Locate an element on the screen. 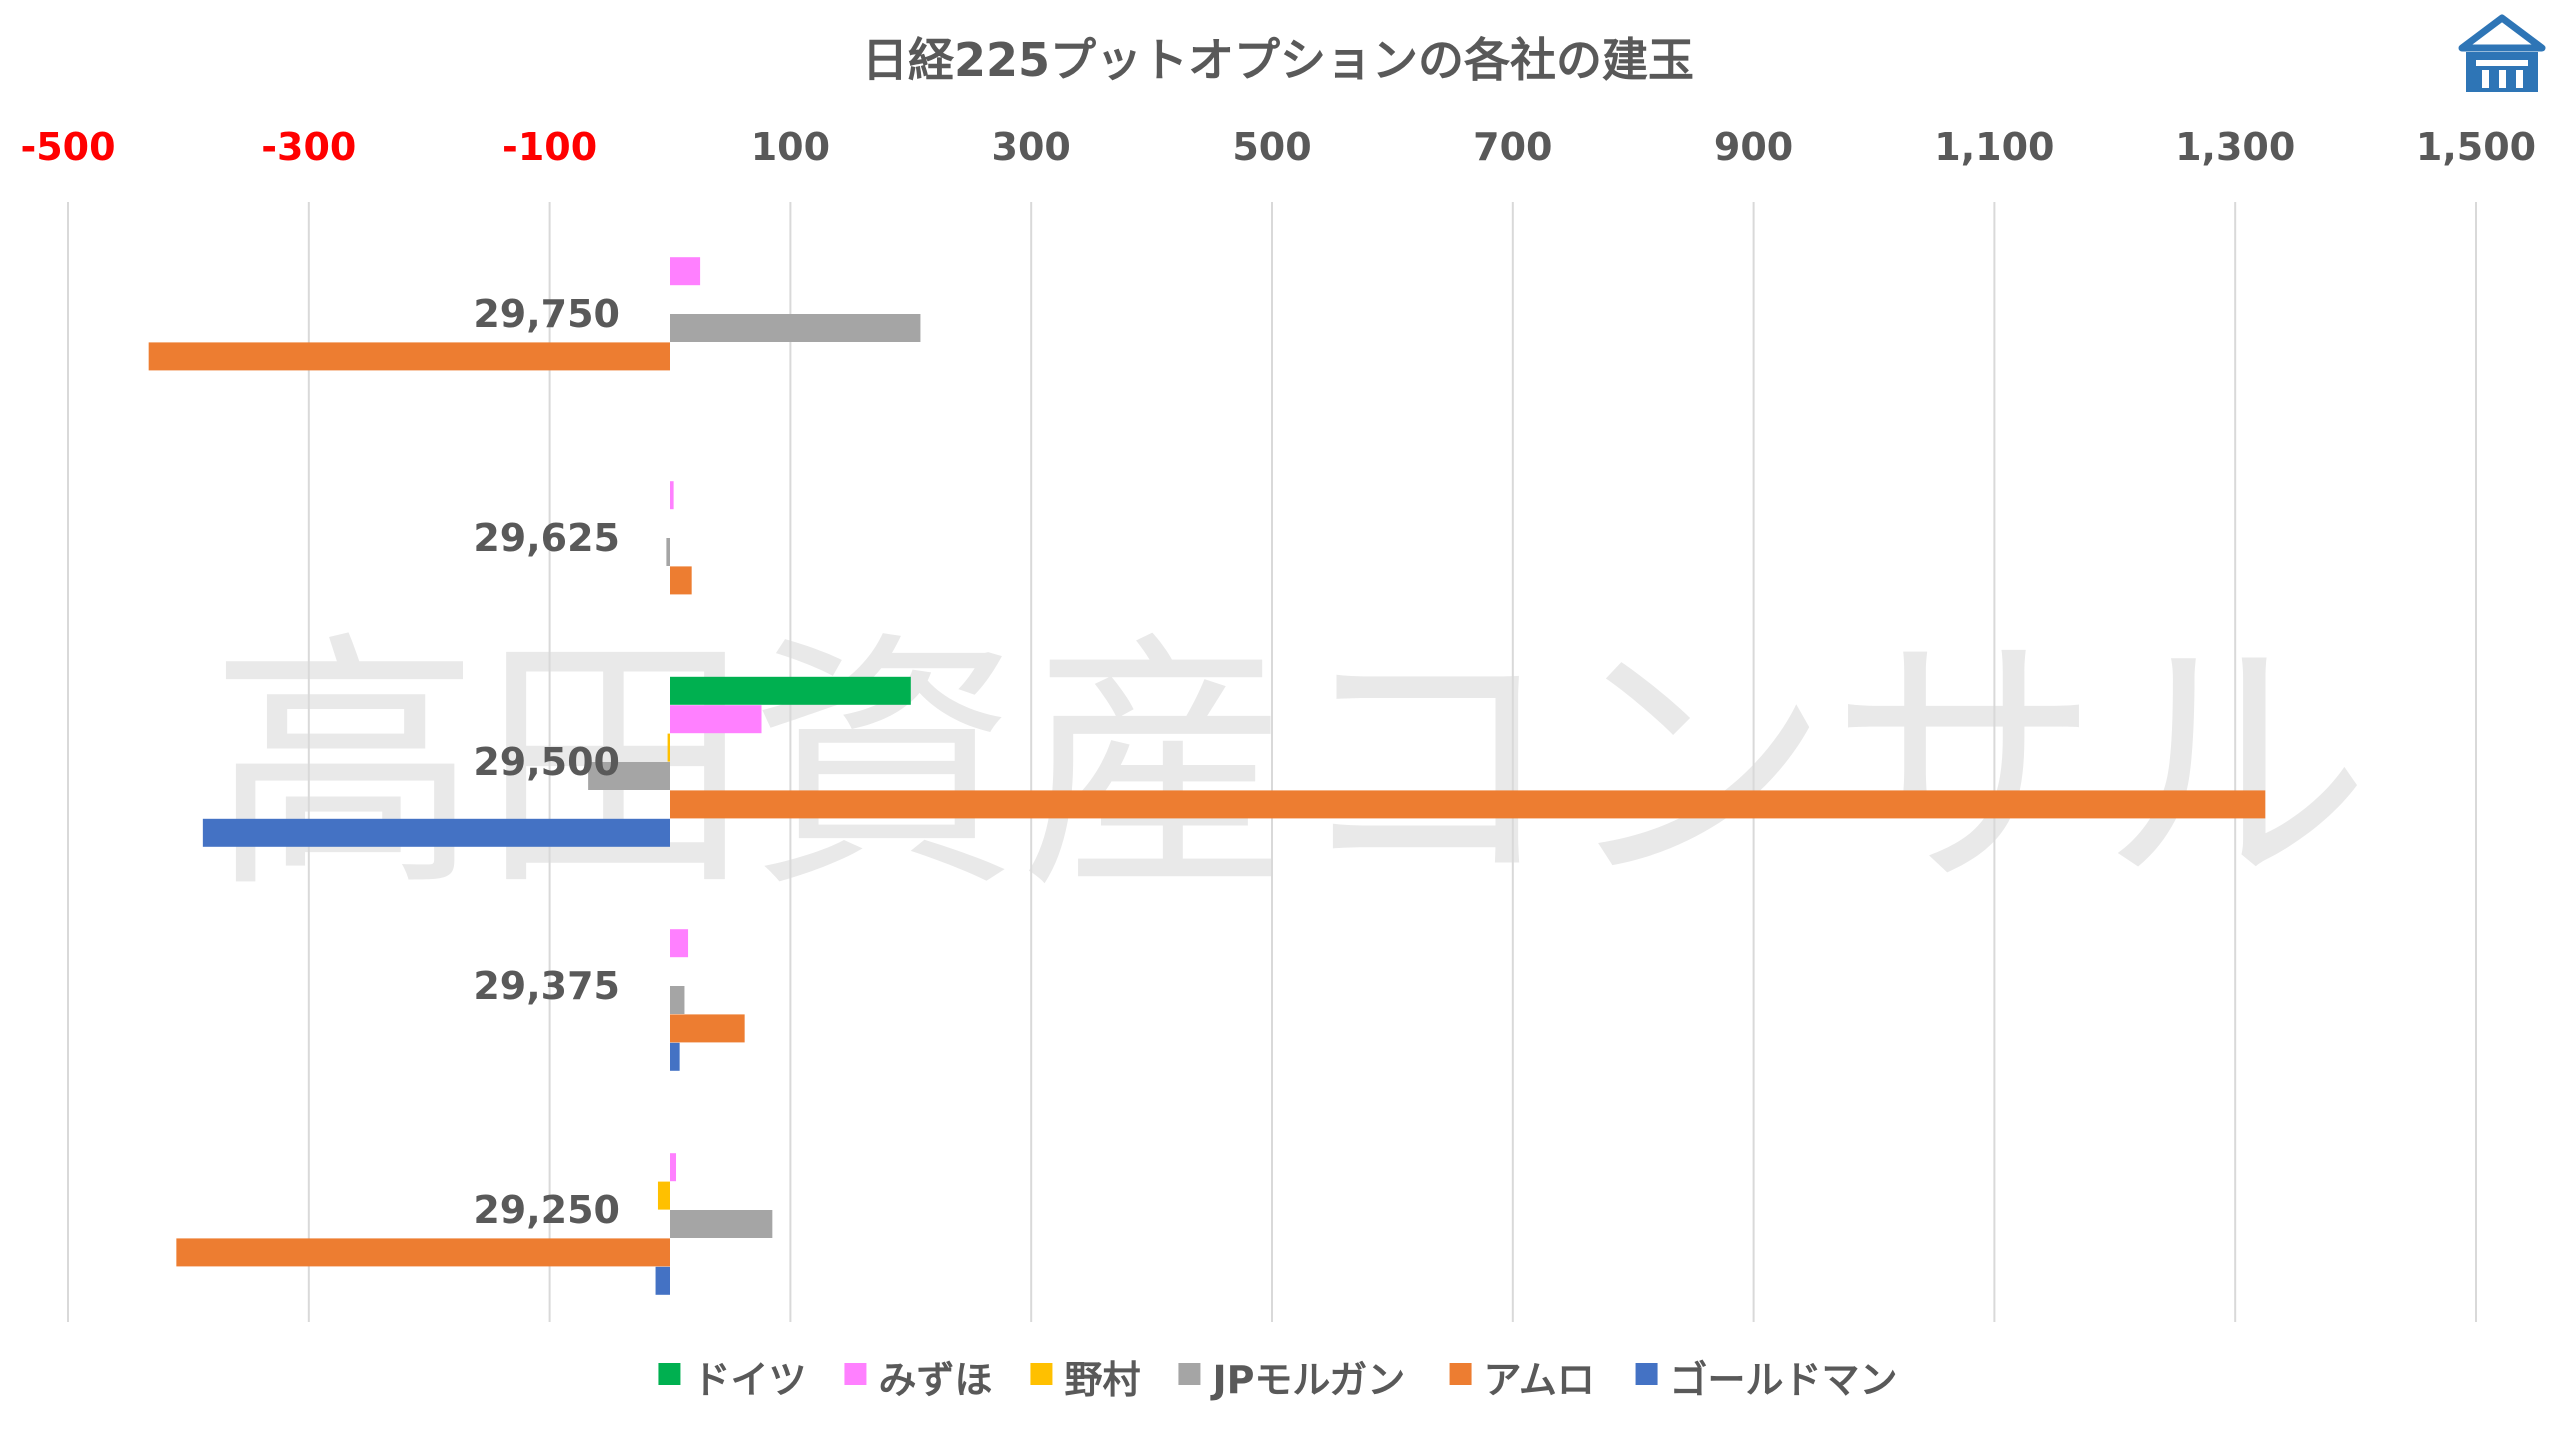  legend-label: ゴールドマン is located at coordinates (1784, 1380).